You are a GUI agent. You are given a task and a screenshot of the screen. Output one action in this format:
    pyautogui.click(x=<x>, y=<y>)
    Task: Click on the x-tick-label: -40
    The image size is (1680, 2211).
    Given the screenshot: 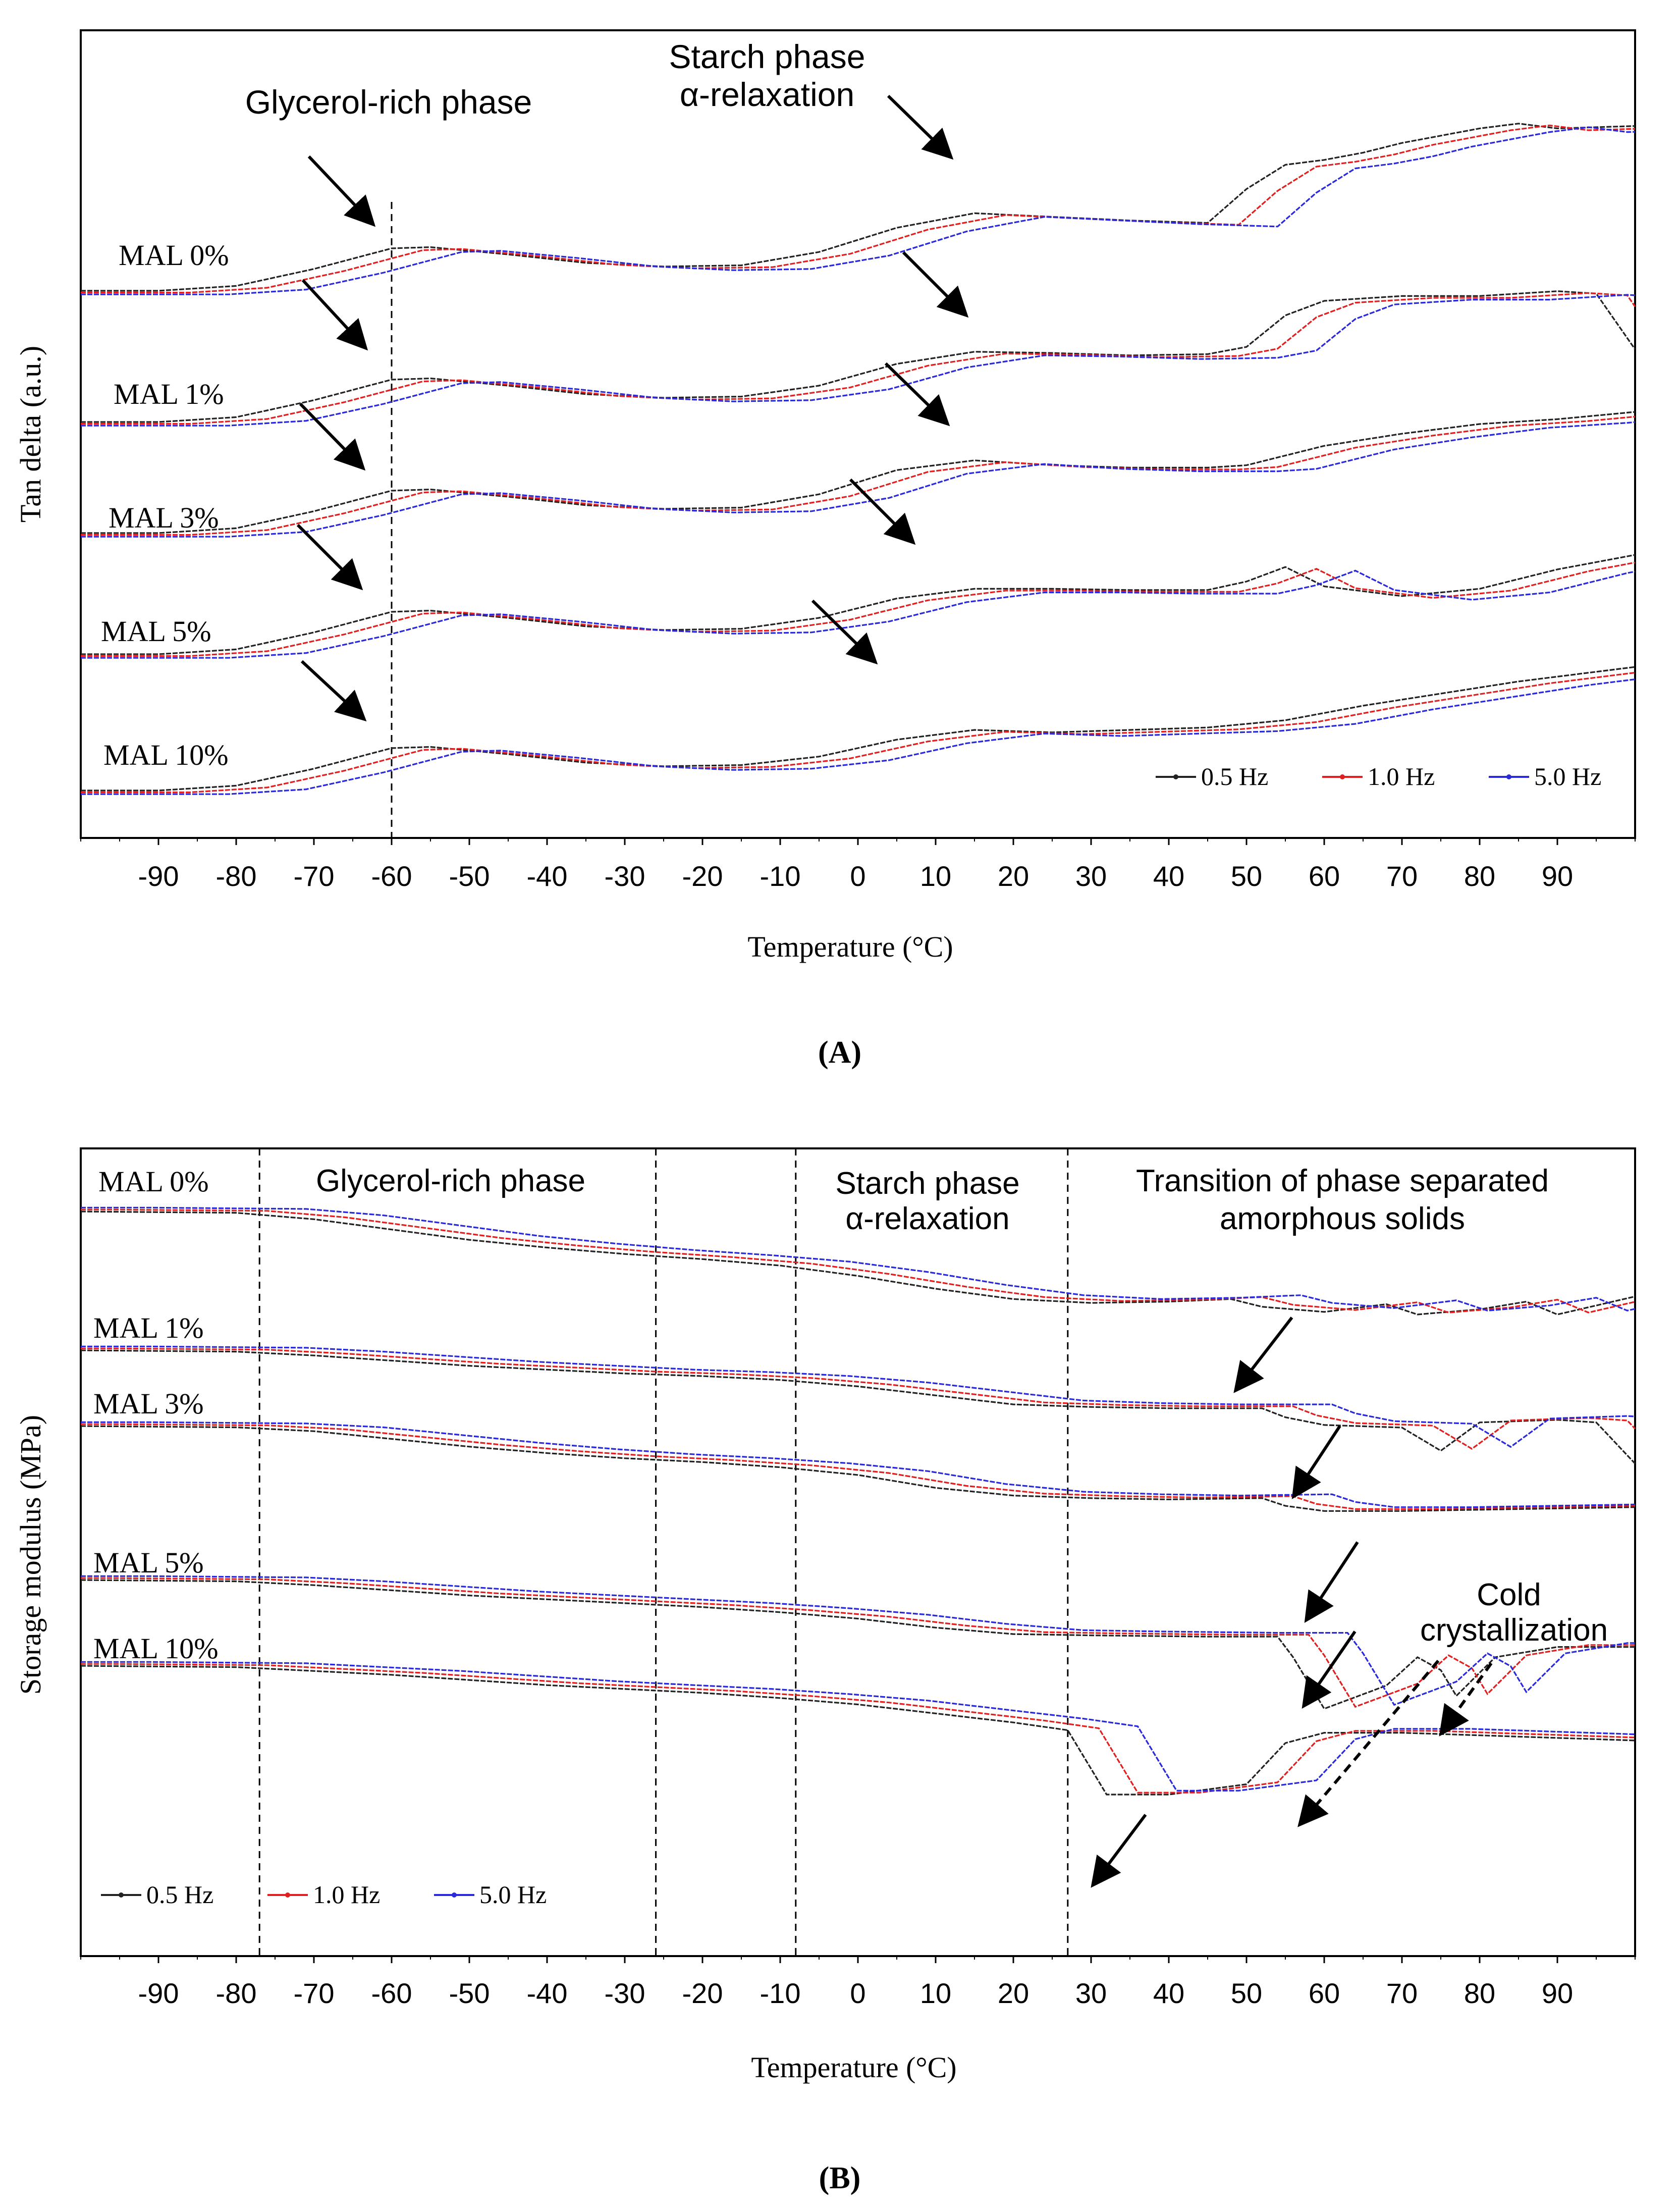 What is the action you would take?
    pyautogui.click(x=548, y=1993)
    